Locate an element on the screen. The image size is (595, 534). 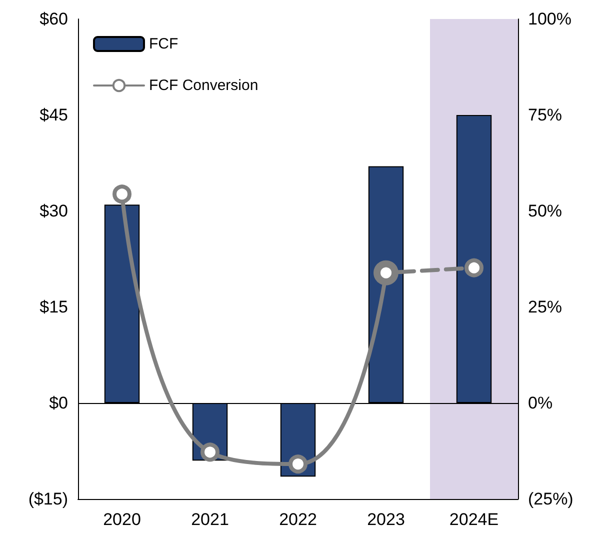
y2-tick-label: 100% is located at coordinates (550, 19).